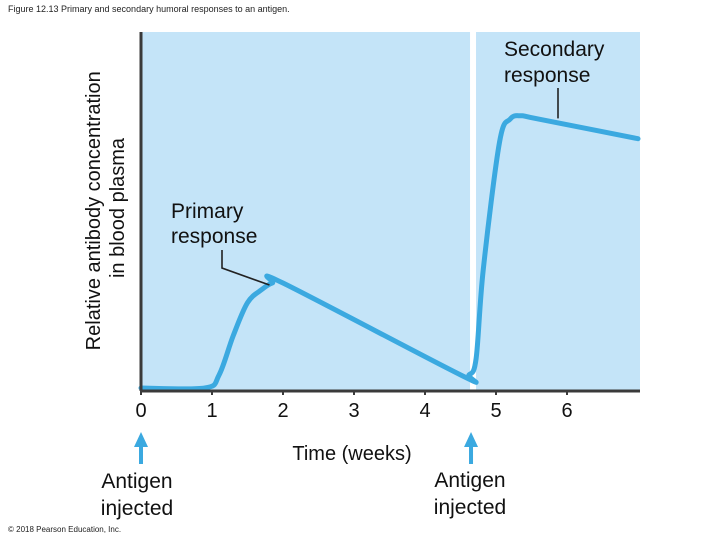 The height and width of the screenshot is (540, 720). I want to click on second-antigen-injection-marker: Antigen injected, so click(470, 475).